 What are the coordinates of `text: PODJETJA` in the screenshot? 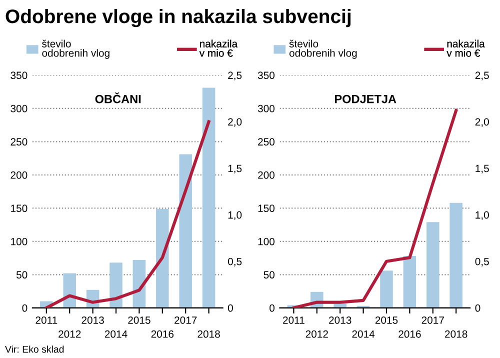 It's located at (365, 99).